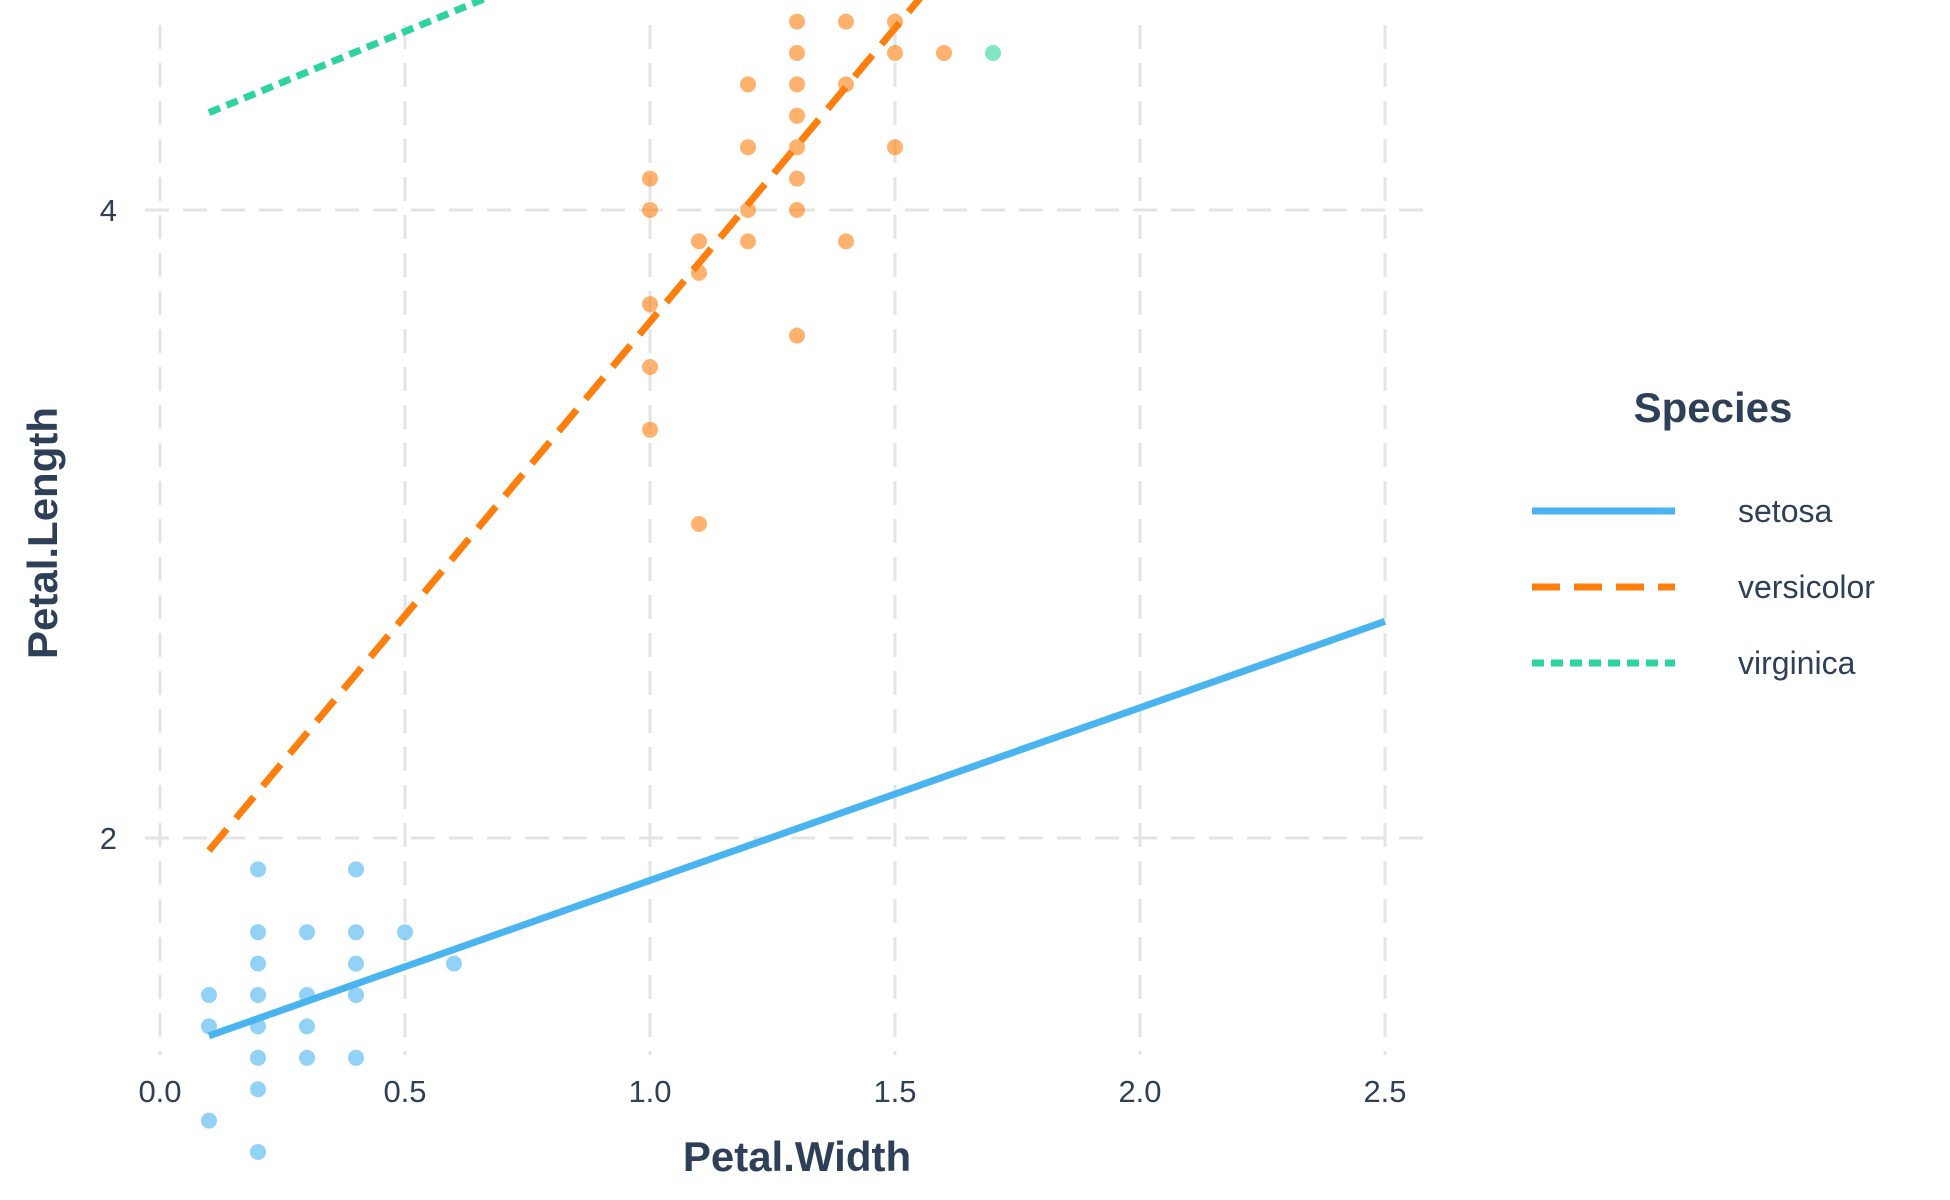  Describe the element at coordinates (797, 1156) in the screenshot. I see `x-axis-title: Petal.Width` at that location.